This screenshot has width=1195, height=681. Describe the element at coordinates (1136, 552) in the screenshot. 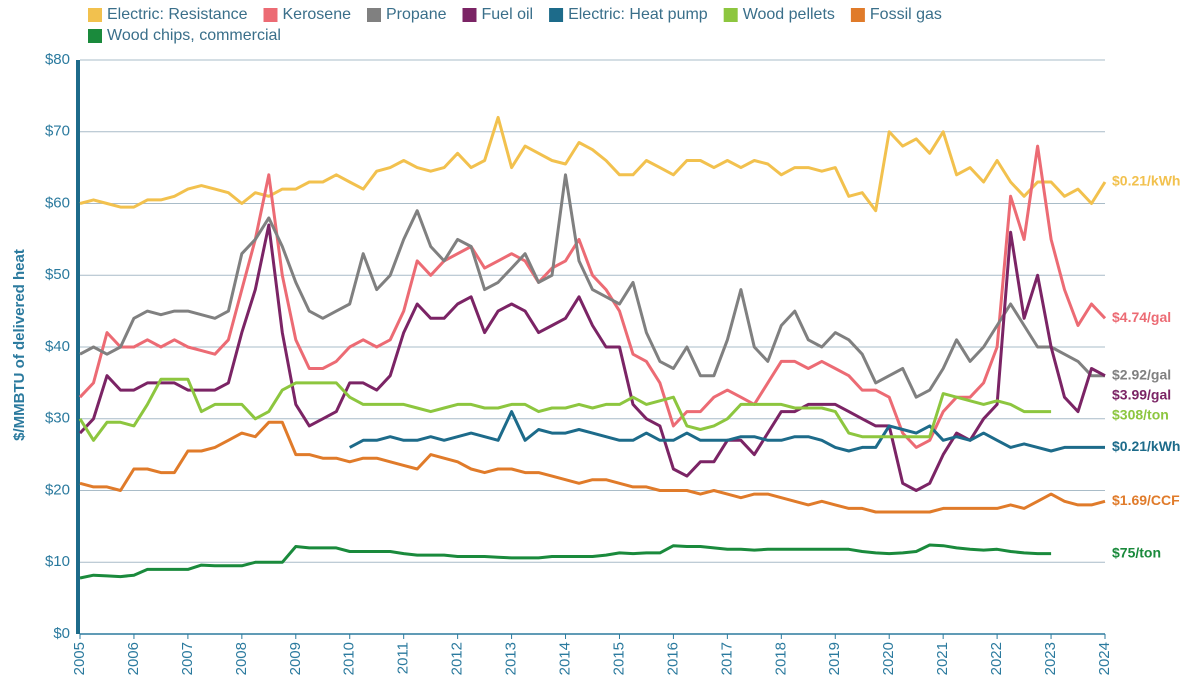

I see `end-label: $75/ton` at that location.